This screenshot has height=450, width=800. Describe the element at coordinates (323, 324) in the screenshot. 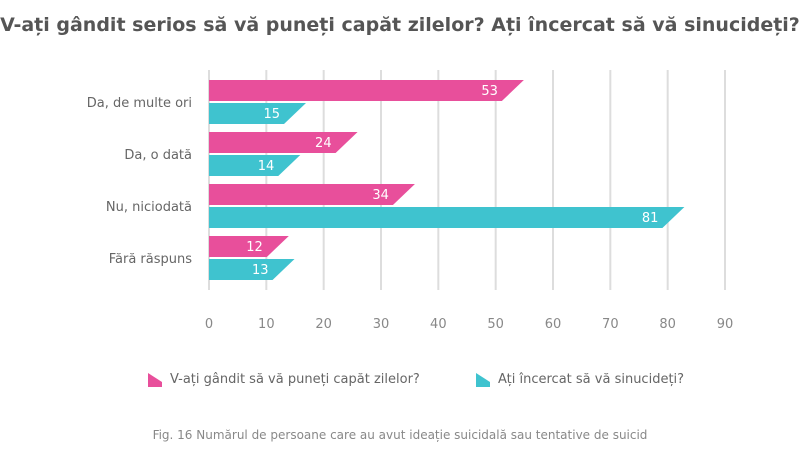

I see `x-tick-label: 20` at that location.